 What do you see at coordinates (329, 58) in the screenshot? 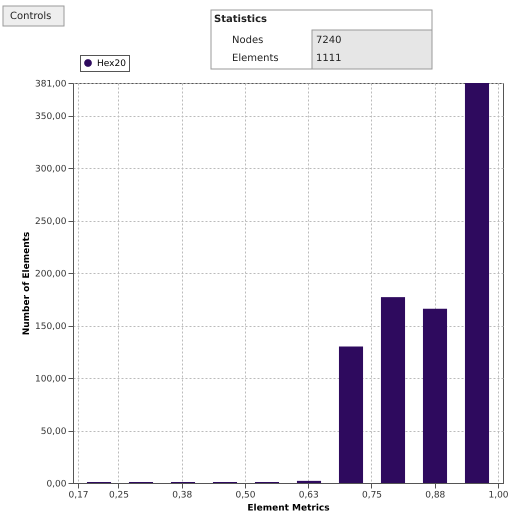
I see `text: 1111` at bounding box center [329, 58].